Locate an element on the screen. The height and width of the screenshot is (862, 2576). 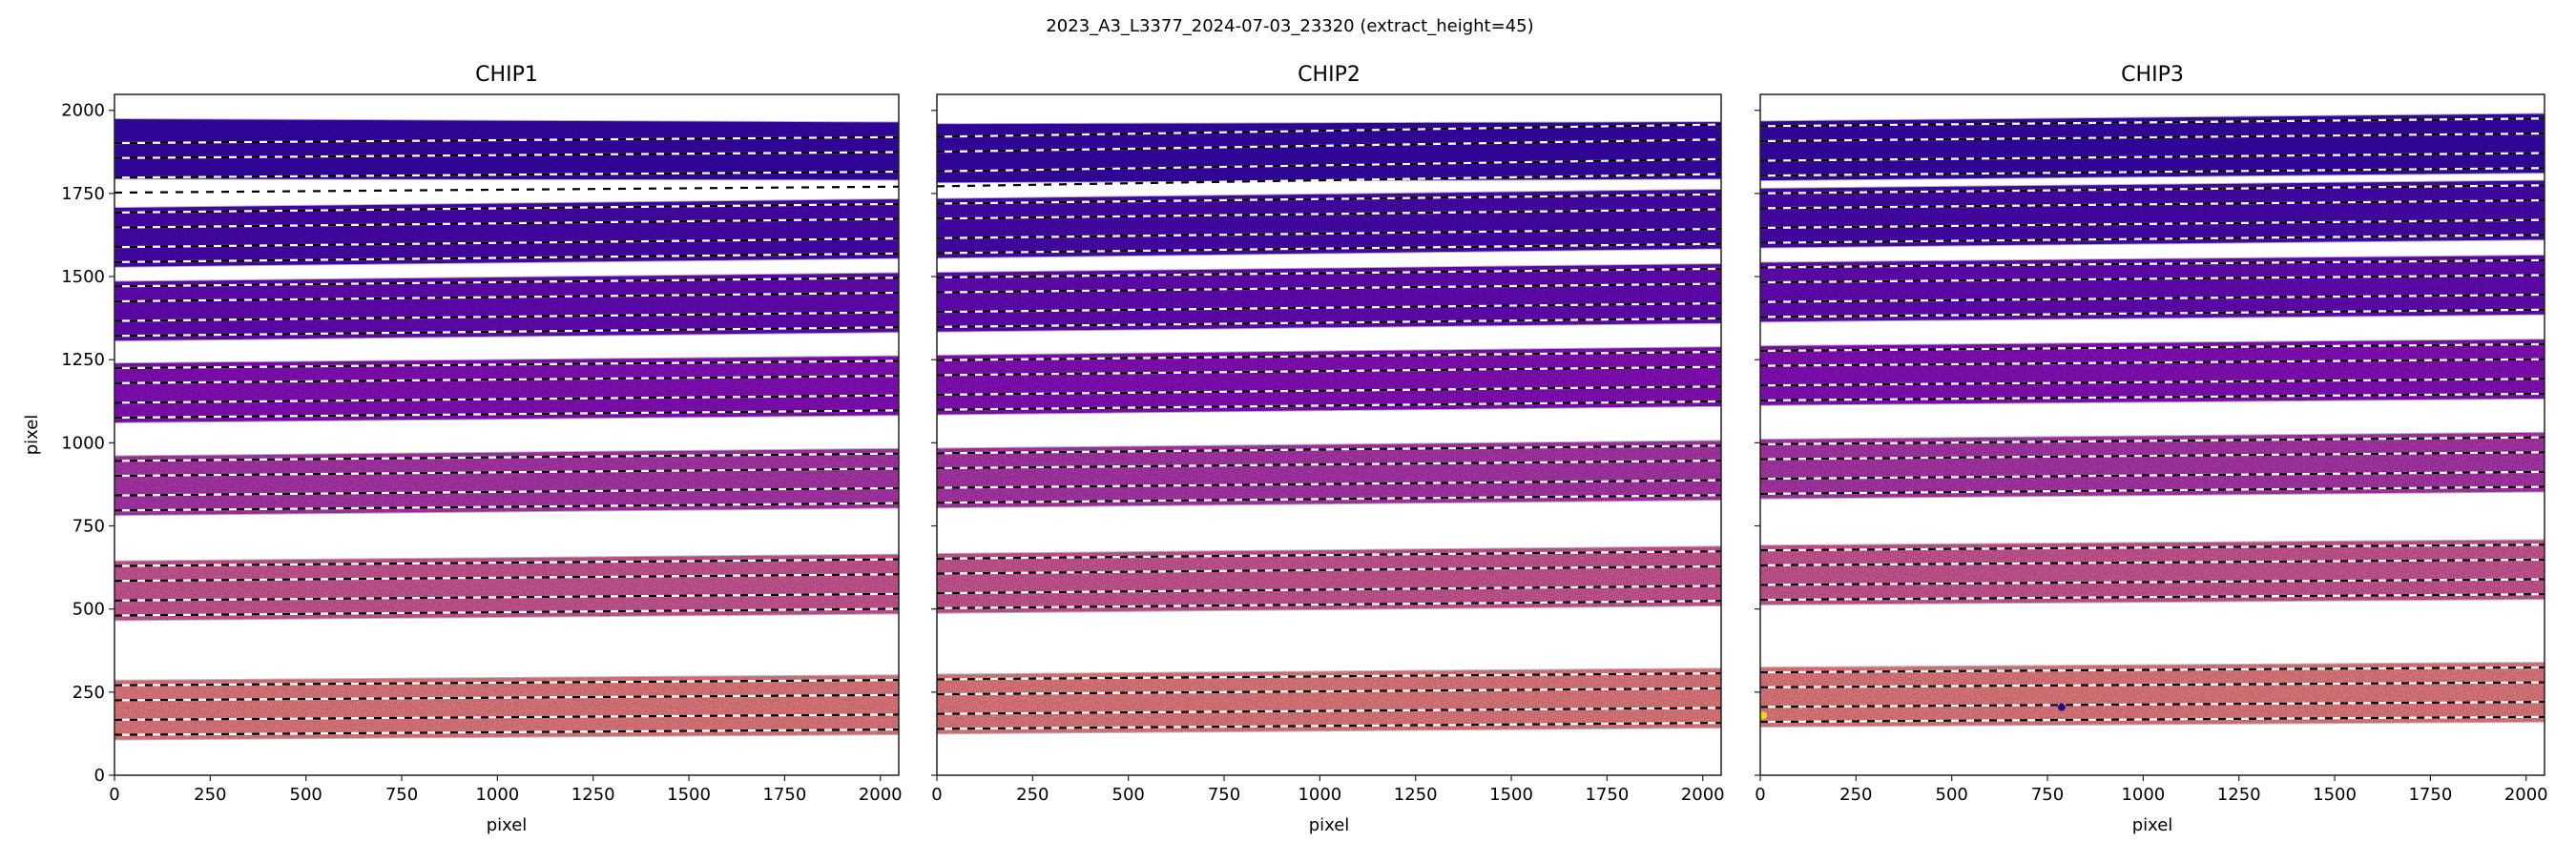
y-axis-label: pixel is located at coordinates (32, 435).